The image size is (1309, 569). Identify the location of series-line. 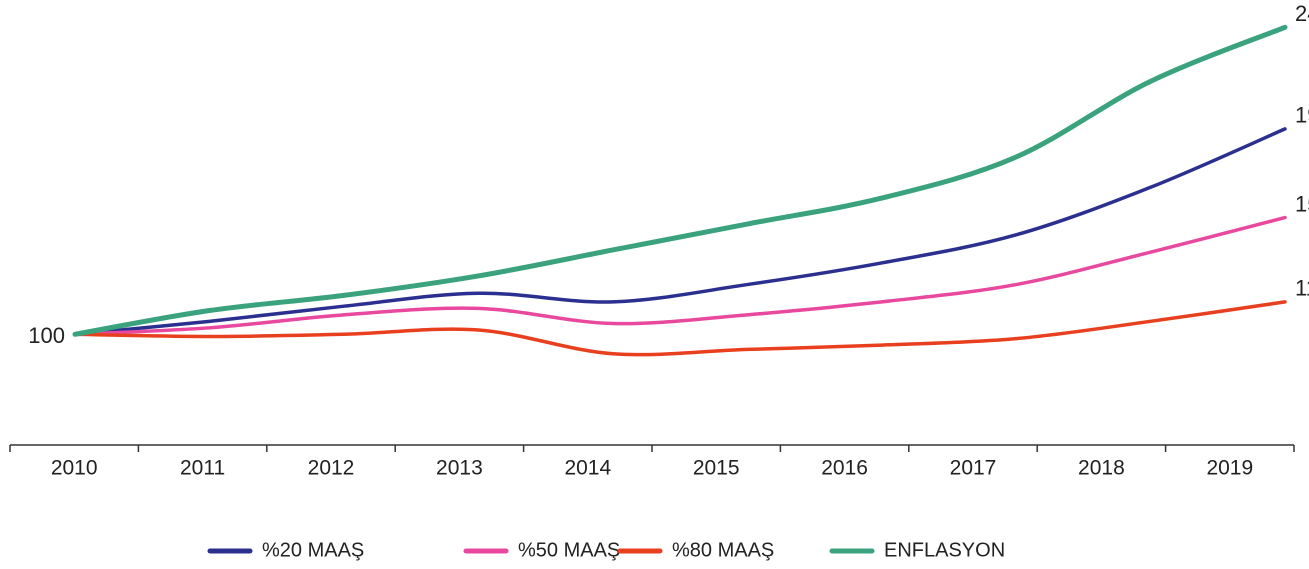
(680, 328).